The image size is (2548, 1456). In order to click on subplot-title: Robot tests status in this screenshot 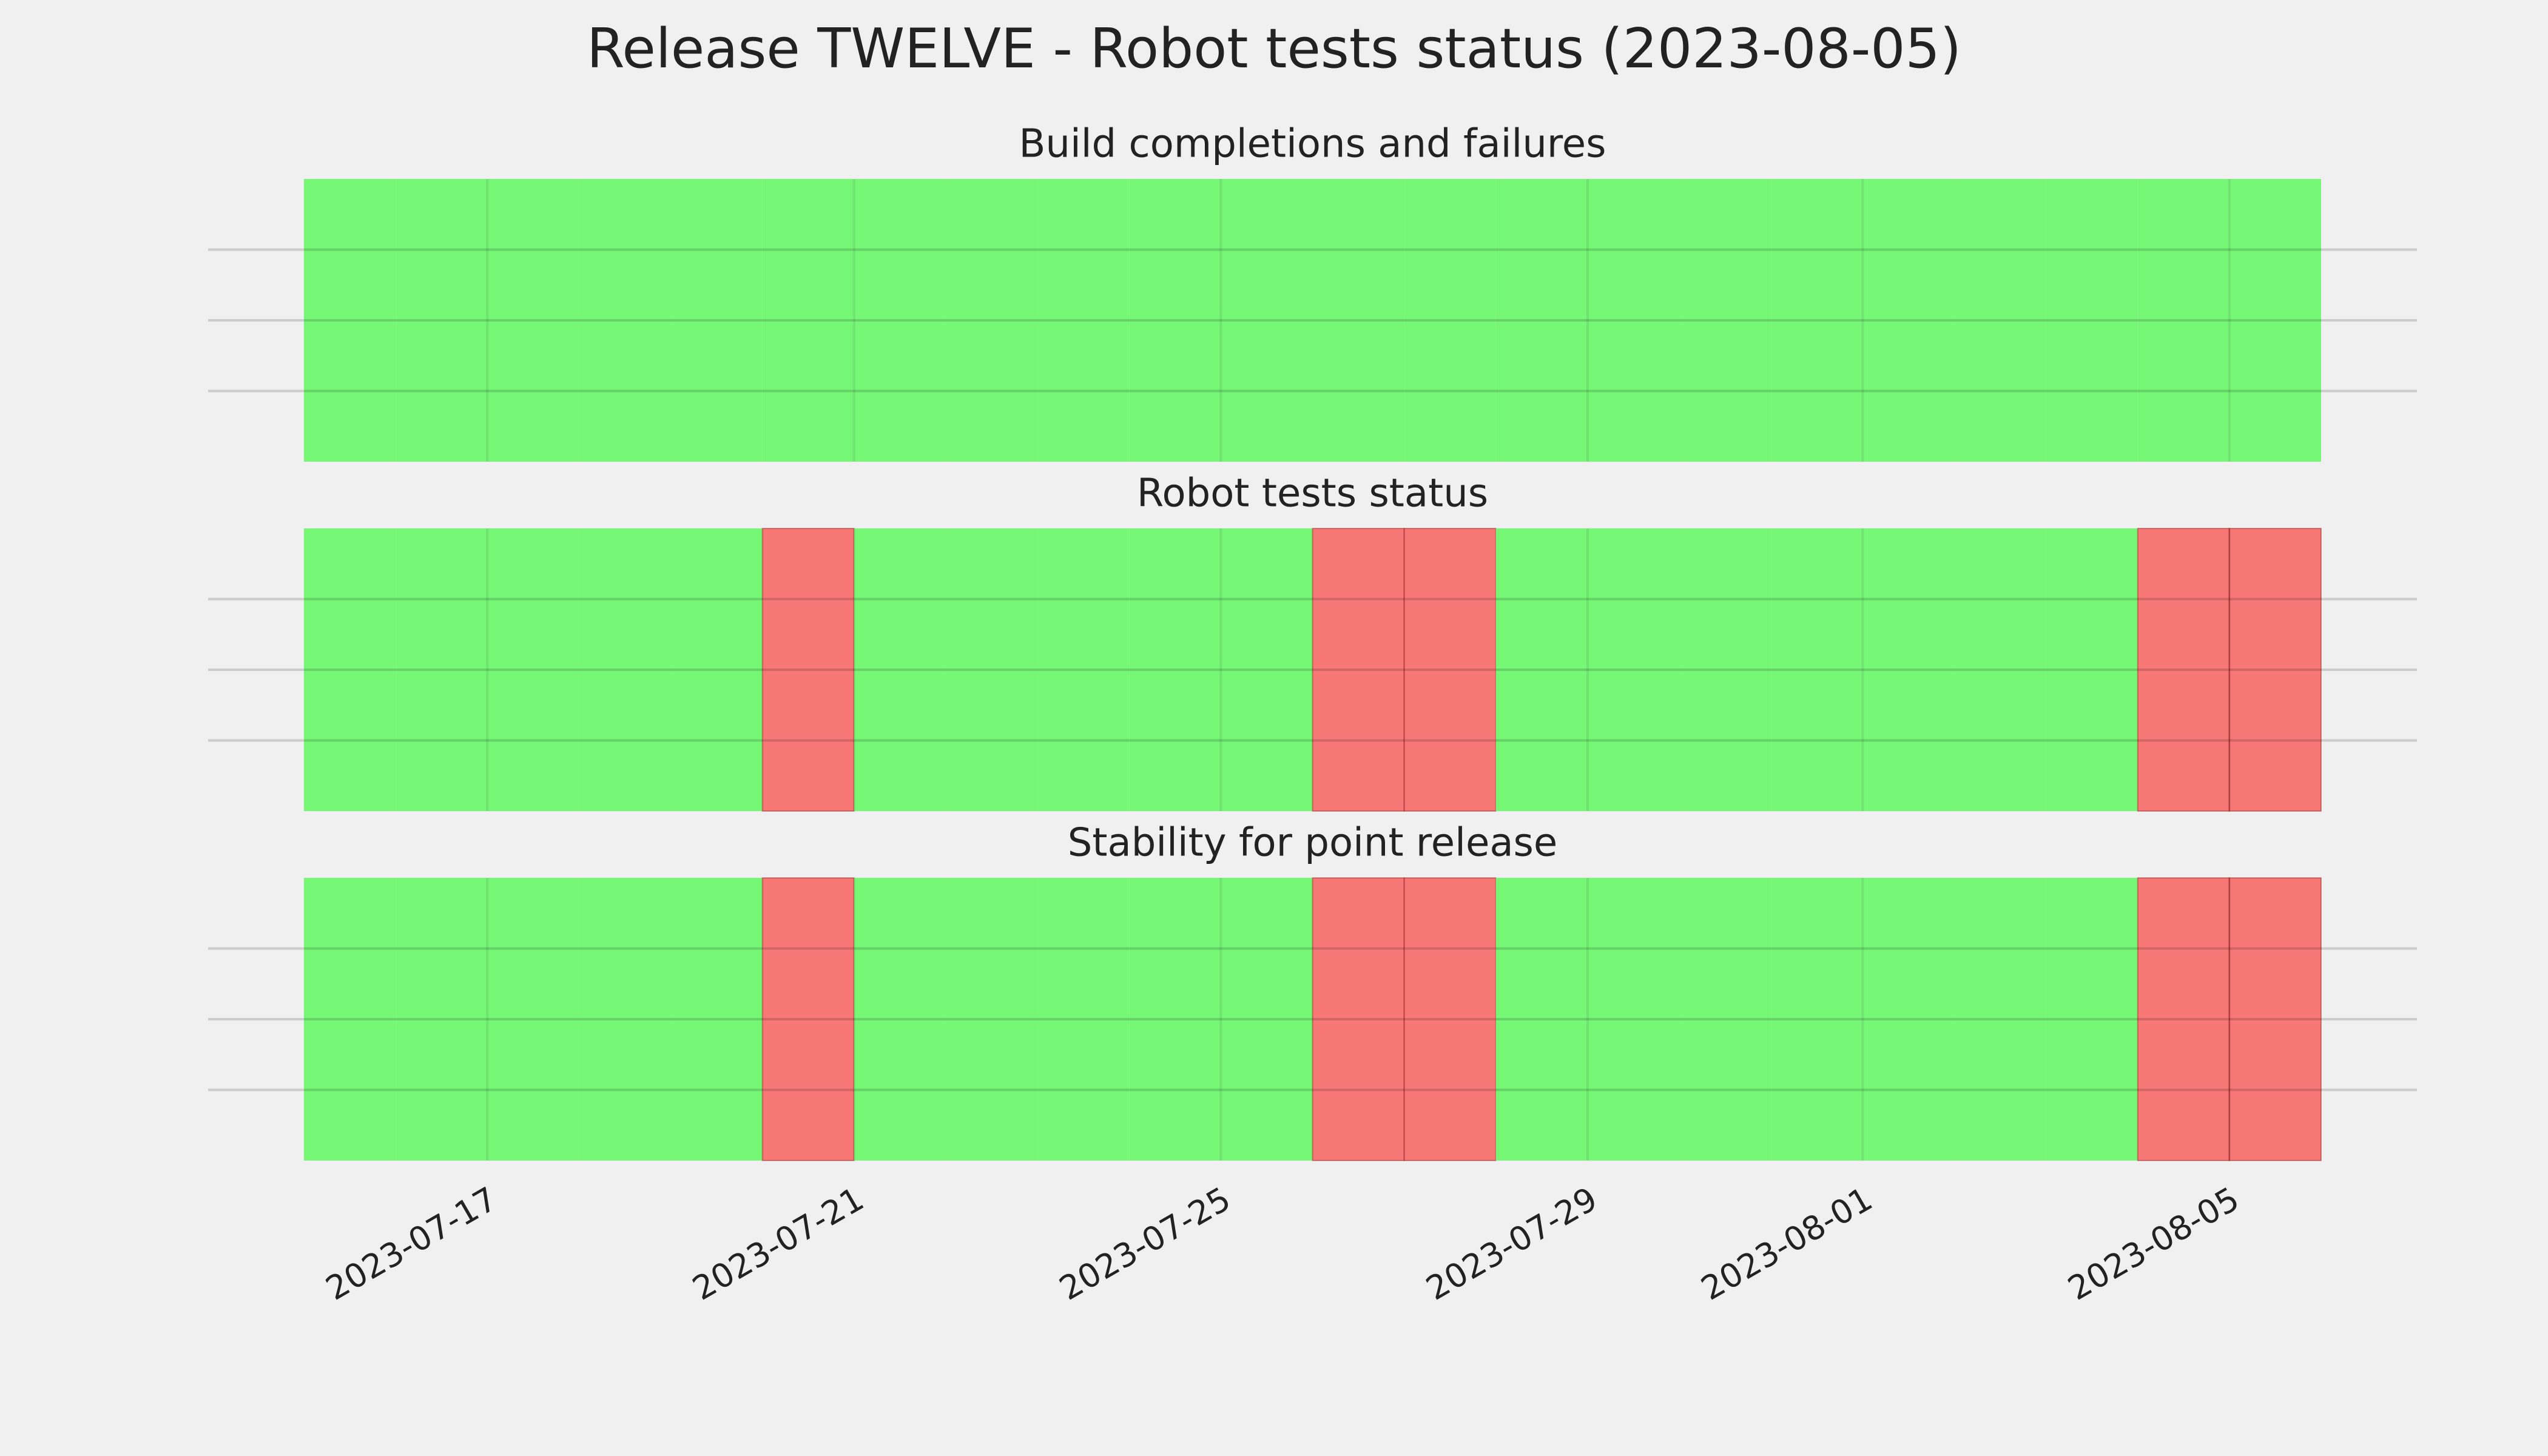, I will do `click(1312, 493)`.